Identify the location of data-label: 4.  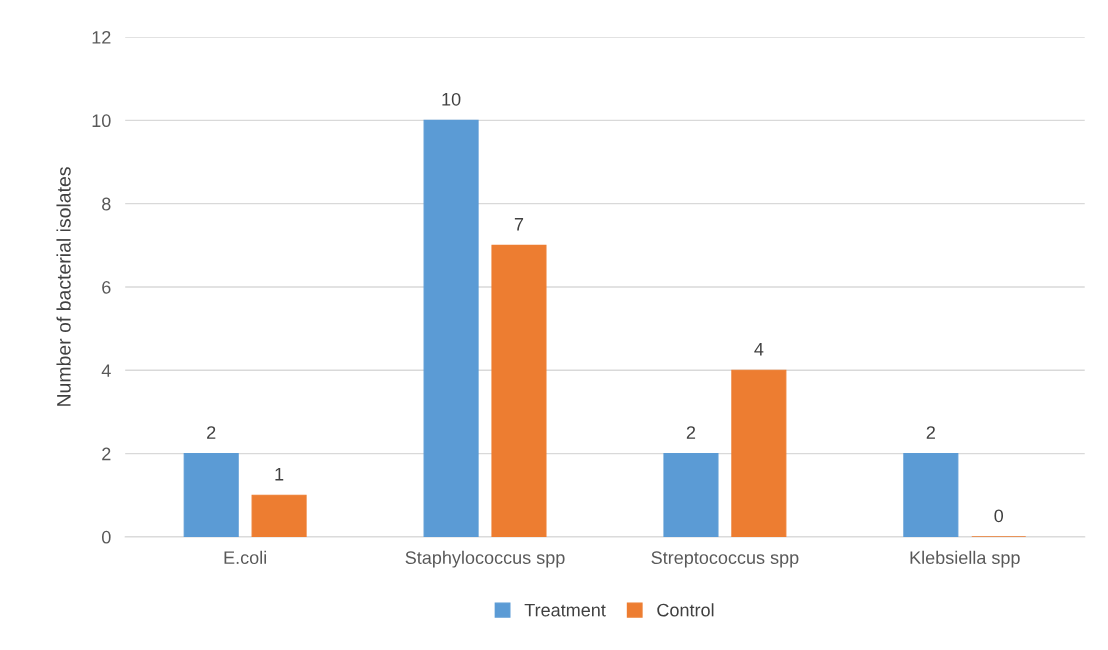
(759, 349).